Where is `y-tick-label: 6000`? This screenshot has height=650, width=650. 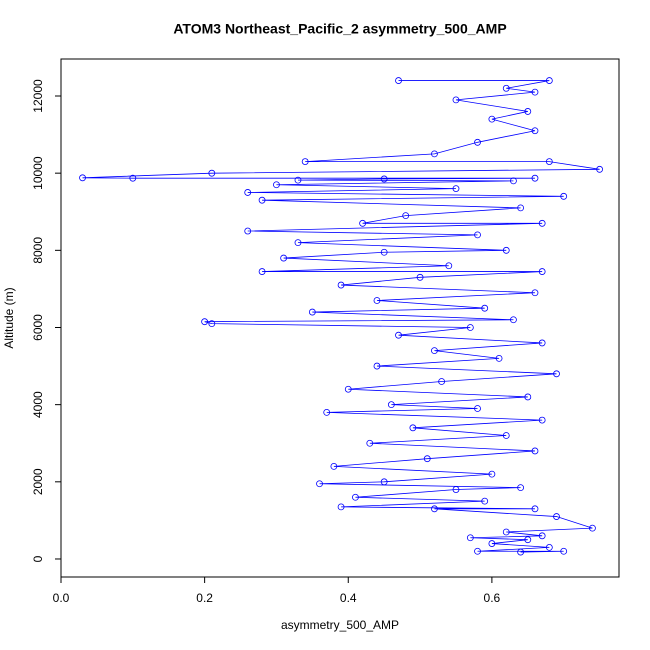 y-tick-label: 6000 is located at coordinates (38, 327).